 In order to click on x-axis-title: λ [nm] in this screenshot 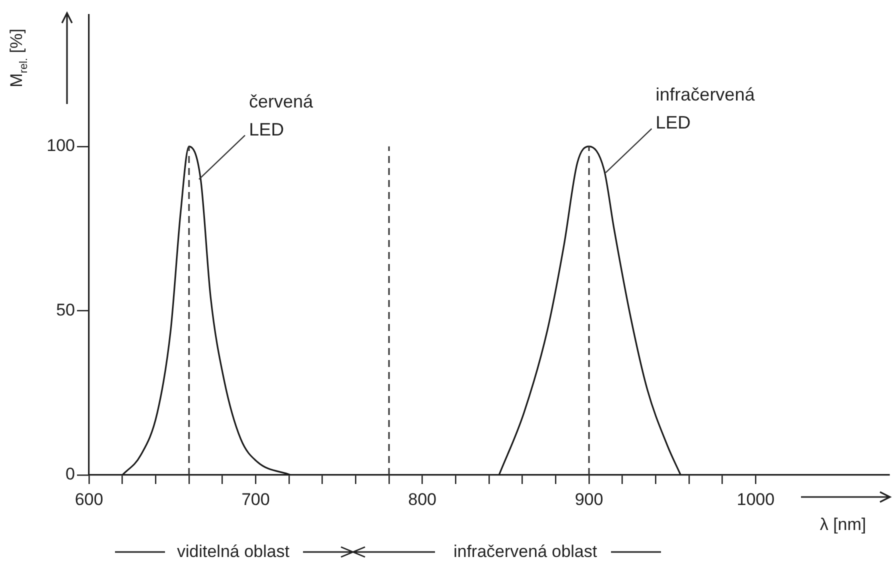, I will do `click(843, 524)`.